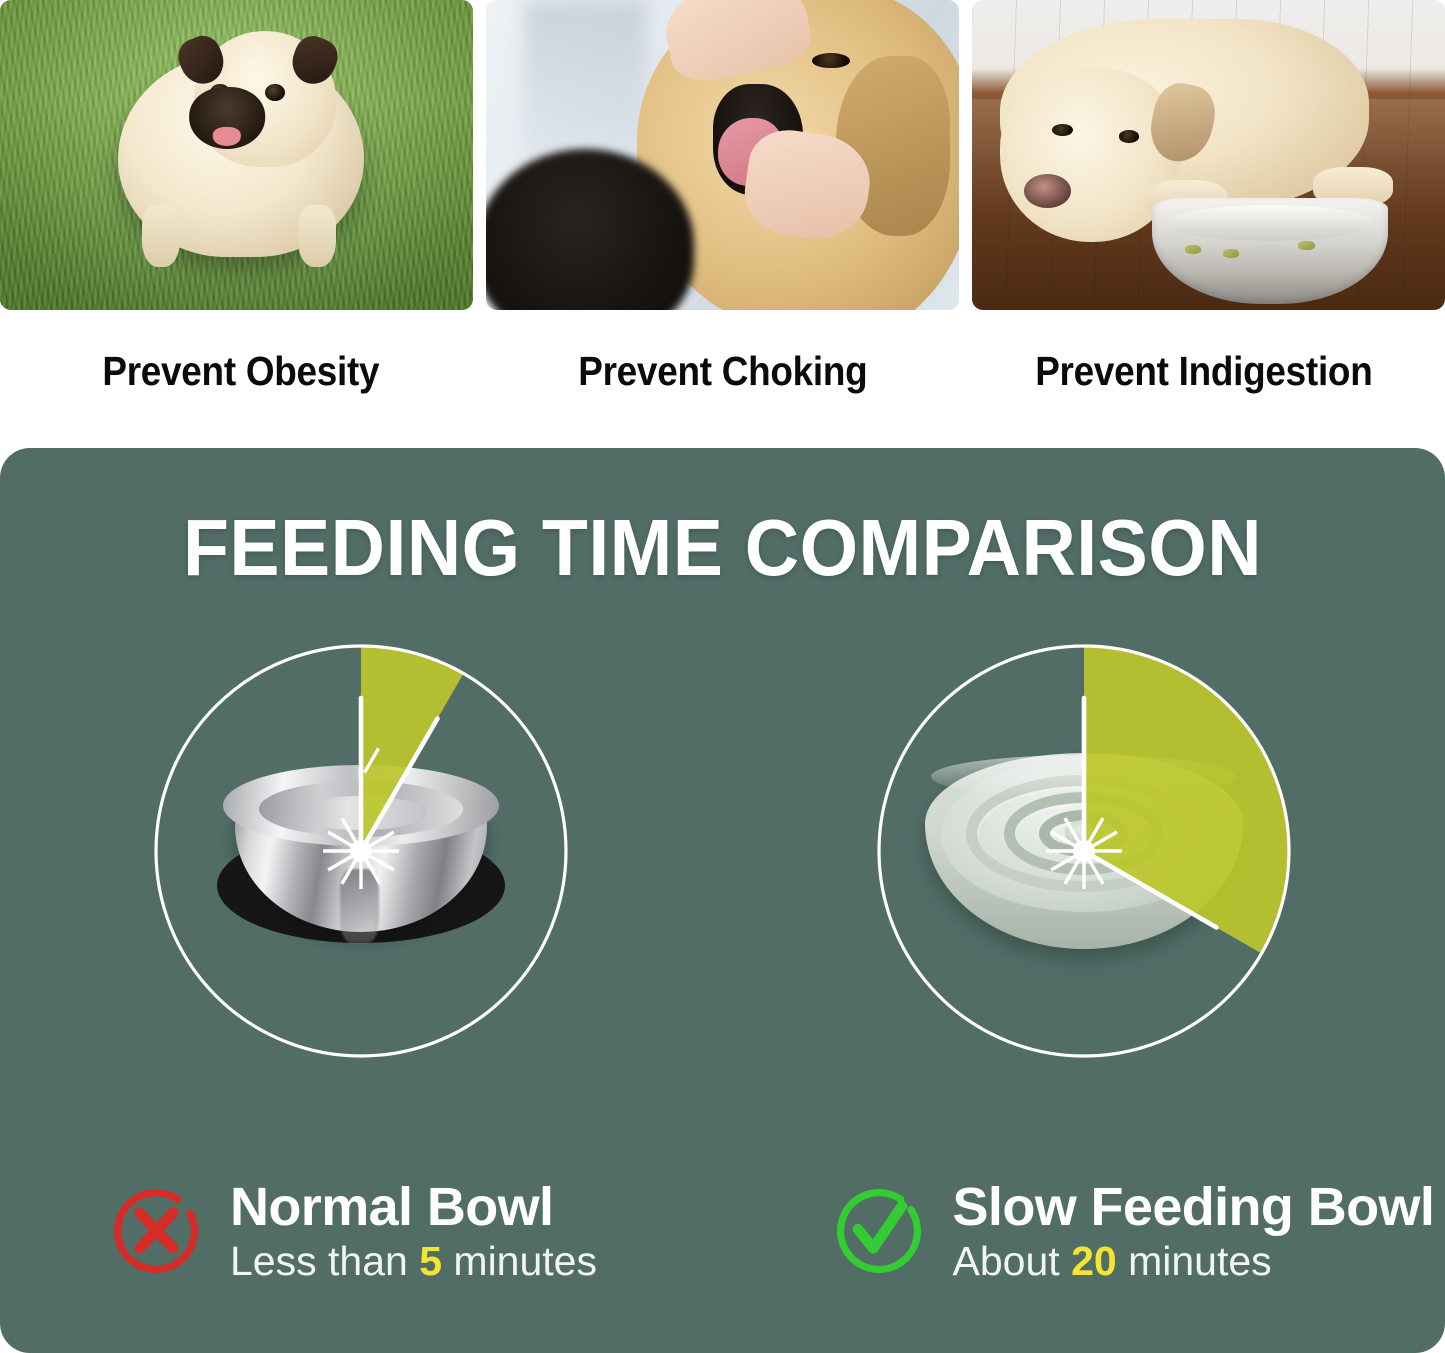  Describe the element at coordinates (319, 1260) in the screenshot. I see `normal-bowl-sub-prefix: Less than` at that location.